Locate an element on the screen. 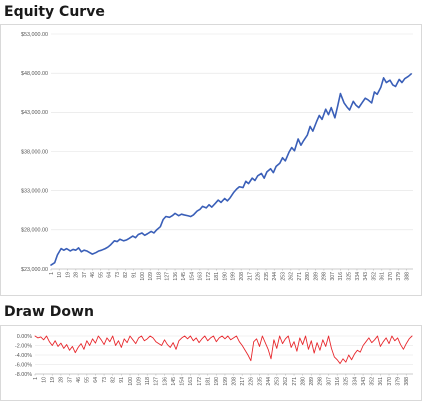 This screenshot has width=422, height=401. drawdown-x-tick-label: 37 is located at coordinates (70, 380).